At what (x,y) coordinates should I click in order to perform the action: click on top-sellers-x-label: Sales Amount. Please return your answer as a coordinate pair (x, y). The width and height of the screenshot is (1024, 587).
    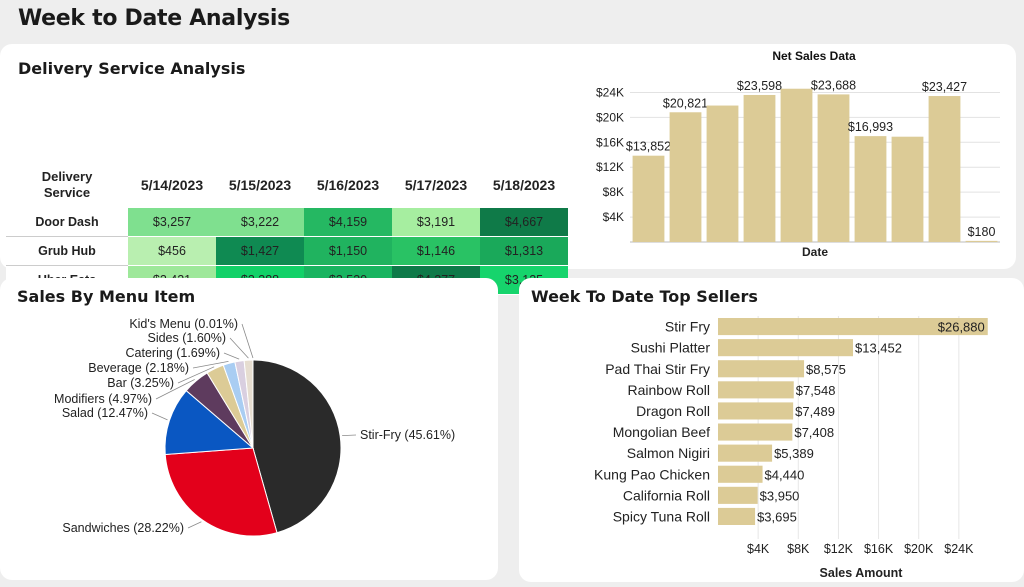
    Looking at the image, I should click on (862, 573).